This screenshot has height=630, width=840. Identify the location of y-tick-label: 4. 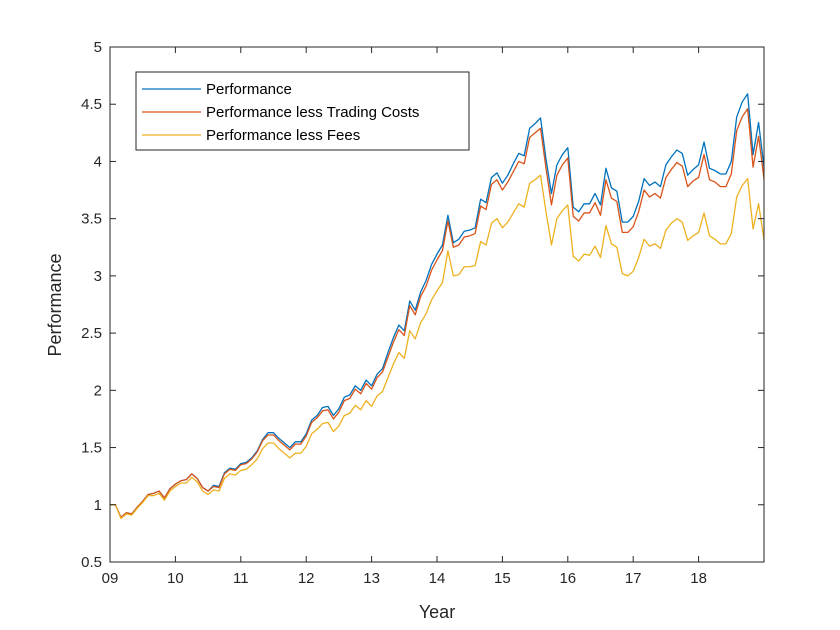
(98, 161).